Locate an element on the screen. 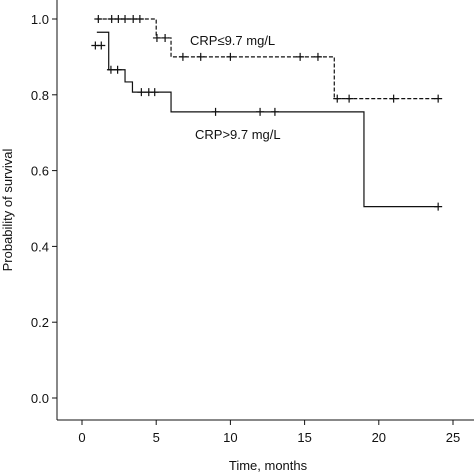 This screenshot has height=474, width=474. y-tick-label: 0.0 is located at coordinates (40, 398).